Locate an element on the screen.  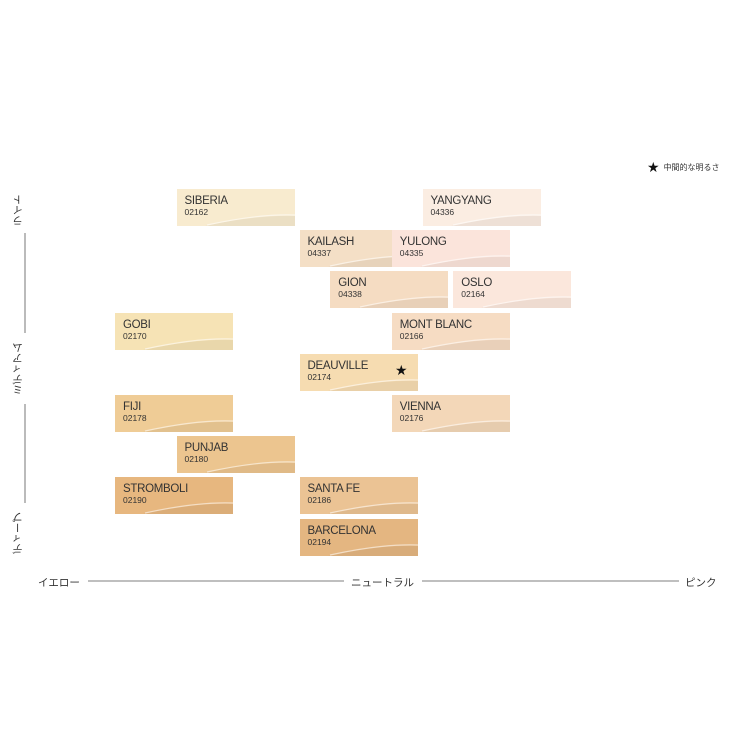
shade-name: STROMBOLI is located at coordinates (156, 489).